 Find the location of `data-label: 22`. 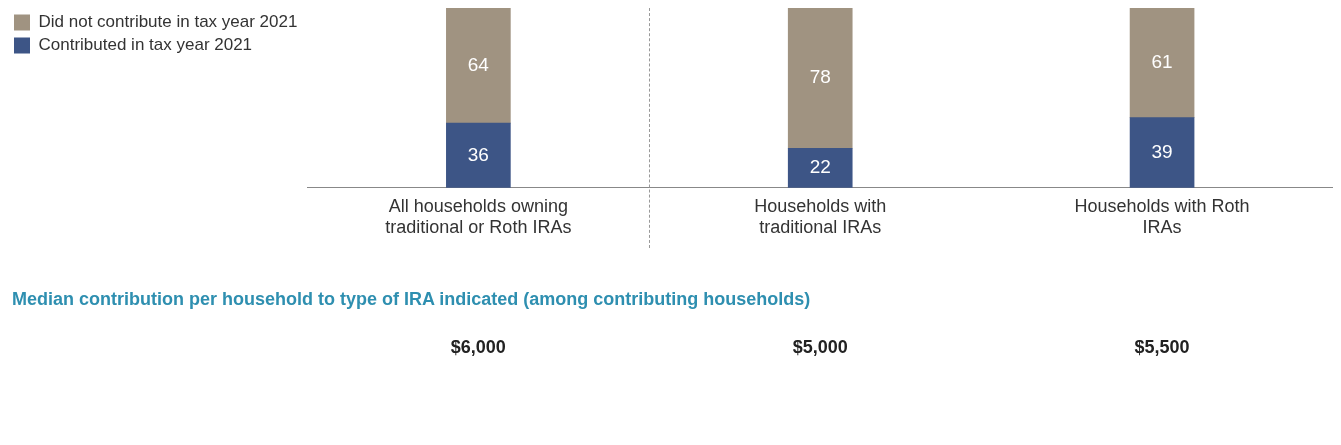

data-label: 22 is located at coordinates (820, 167).